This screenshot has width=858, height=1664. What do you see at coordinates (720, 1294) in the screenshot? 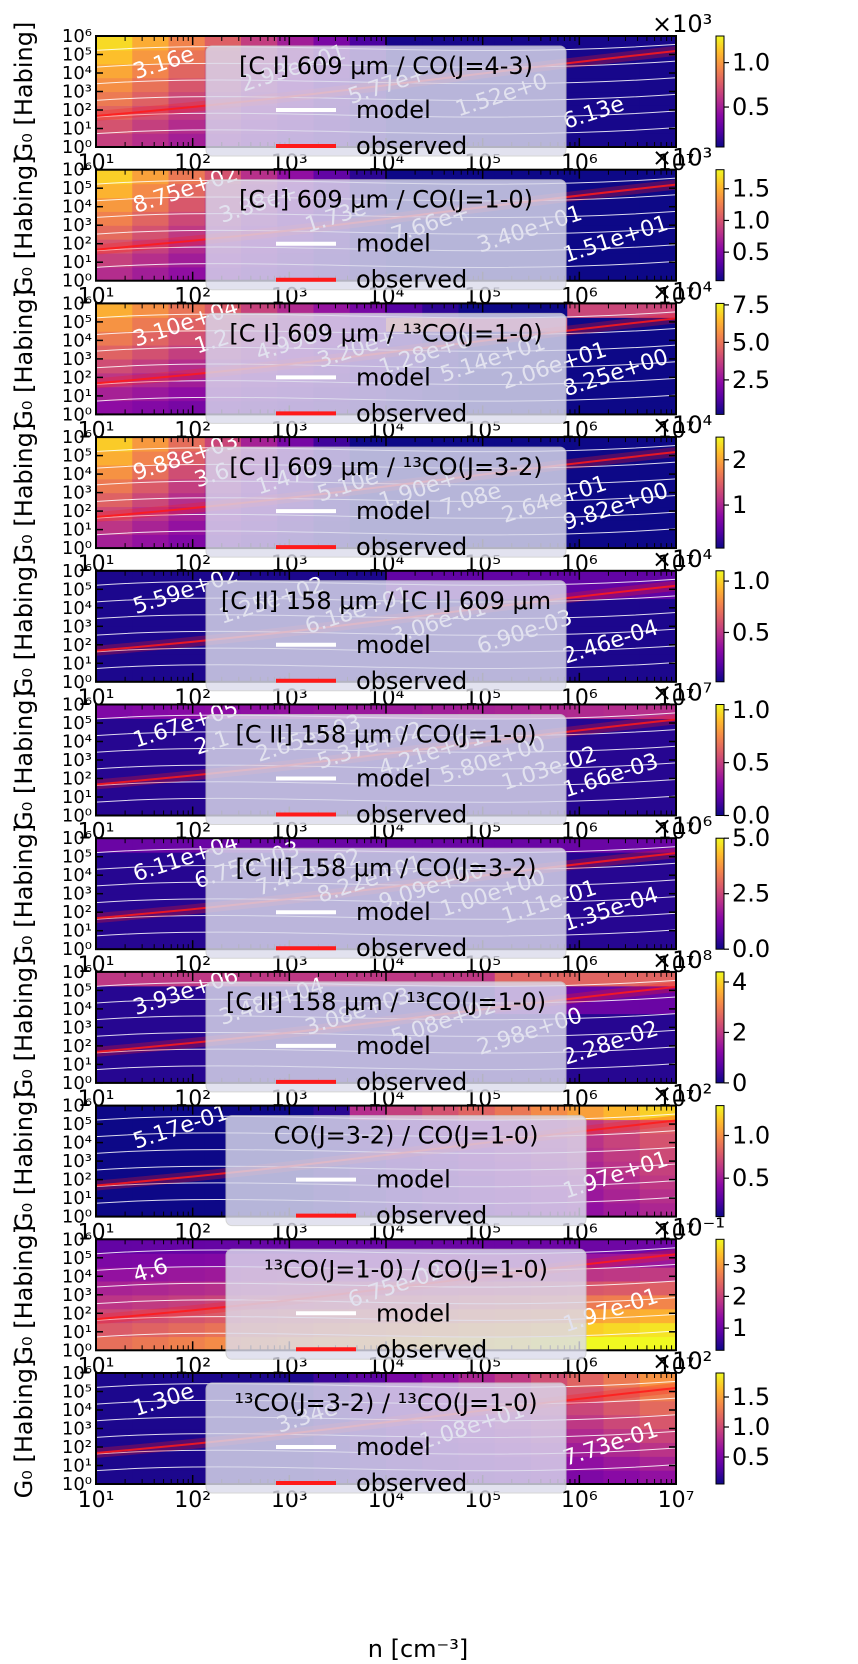
I see `colorbar-gradient` at bounding box center [720, 1294].